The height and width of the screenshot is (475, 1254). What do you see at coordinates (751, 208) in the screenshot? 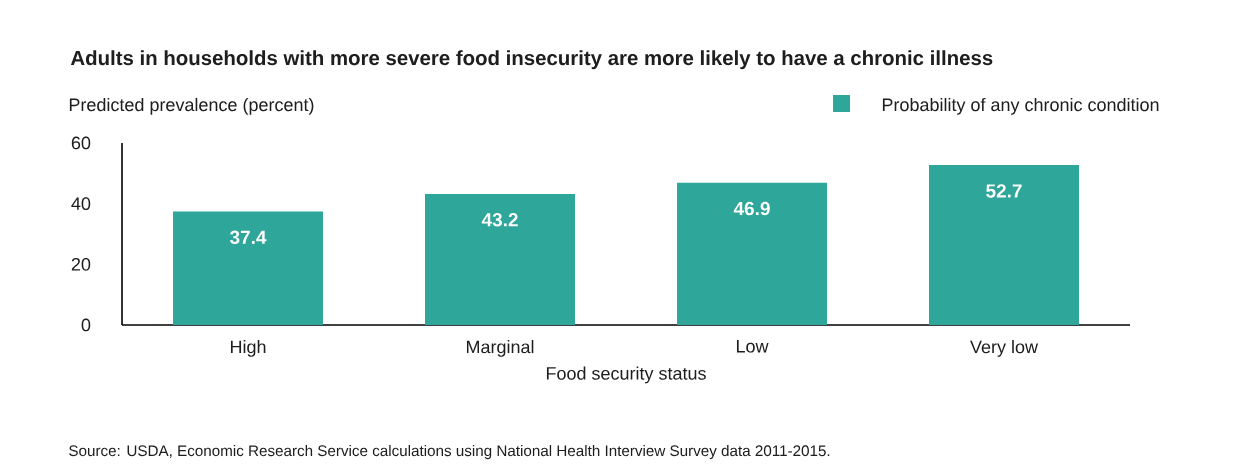
I see `data-label: 46.9` at bounding box center [751, 208].